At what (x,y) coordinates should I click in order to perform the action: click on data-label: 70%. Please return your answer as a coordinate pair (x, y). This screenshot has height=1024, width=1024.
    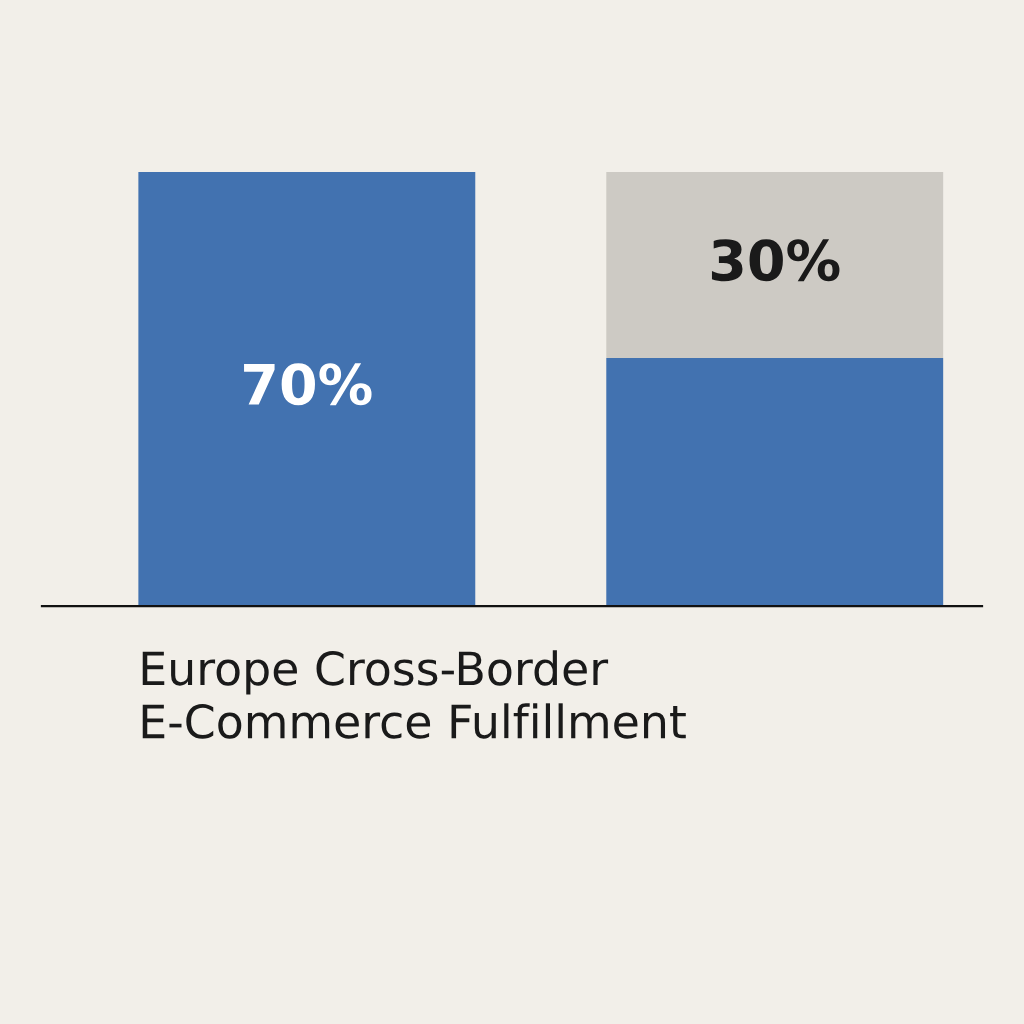
    Looking at the image, I should click on (308, 384).